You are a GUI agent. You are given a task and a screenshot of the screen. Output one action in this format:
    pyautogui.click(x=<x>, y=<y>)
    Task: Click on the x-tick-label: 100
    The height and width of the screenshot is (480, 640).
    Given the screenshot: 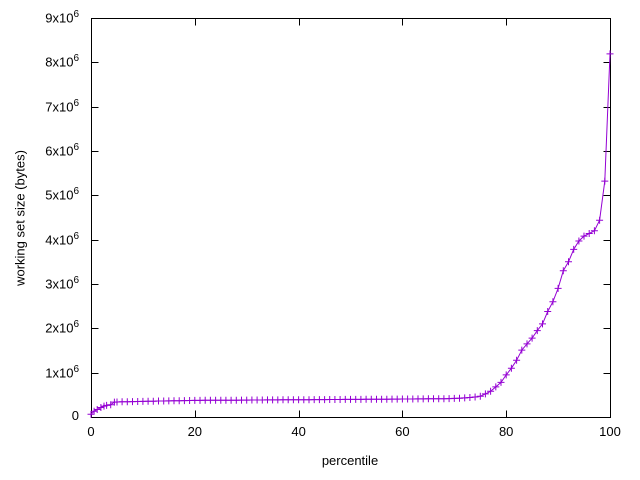 What is the action you would take?
    pyautogui.click(x=610, y=431)
    